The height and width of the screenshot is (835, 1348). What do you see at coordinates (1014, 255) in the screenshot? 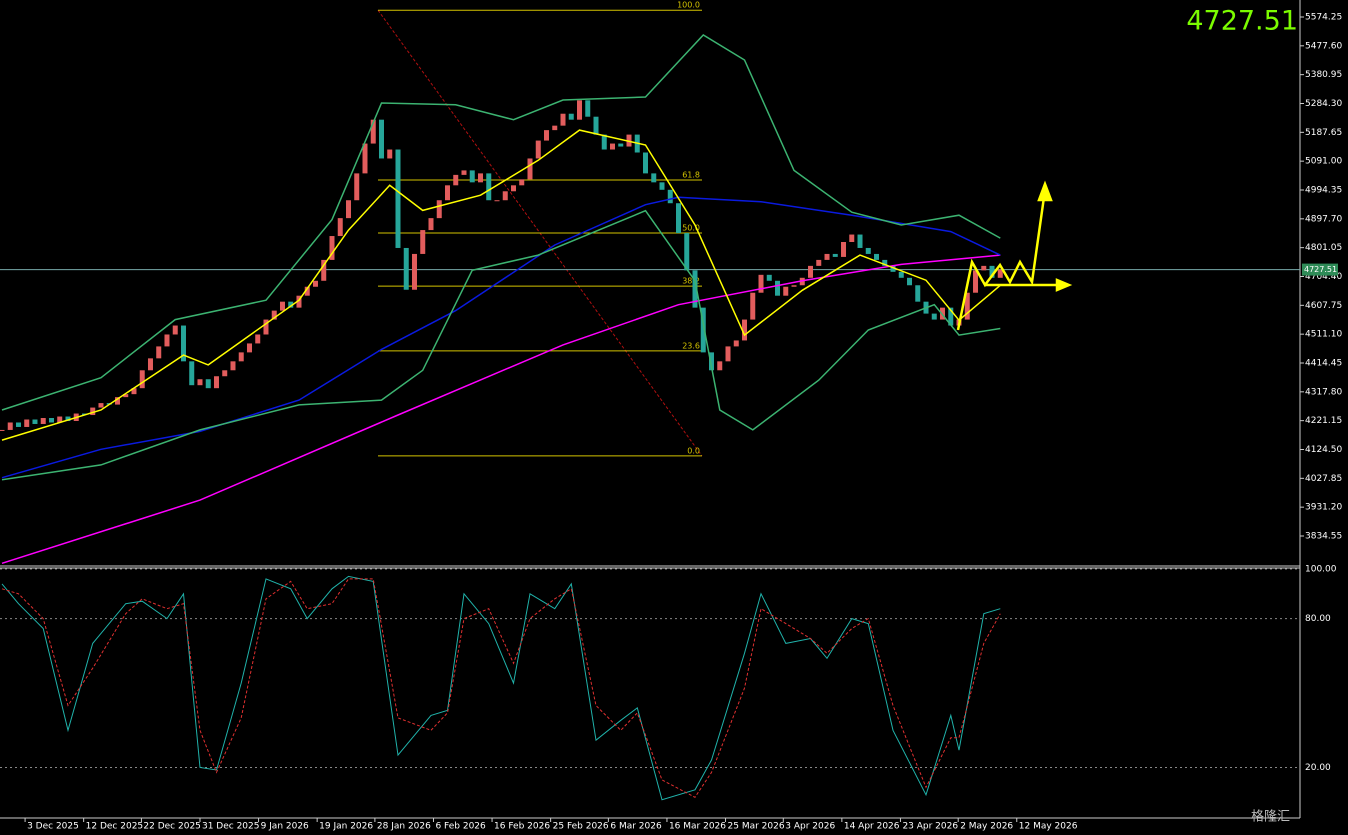
I see `user-drawing` at bounding box center [1014, 255].